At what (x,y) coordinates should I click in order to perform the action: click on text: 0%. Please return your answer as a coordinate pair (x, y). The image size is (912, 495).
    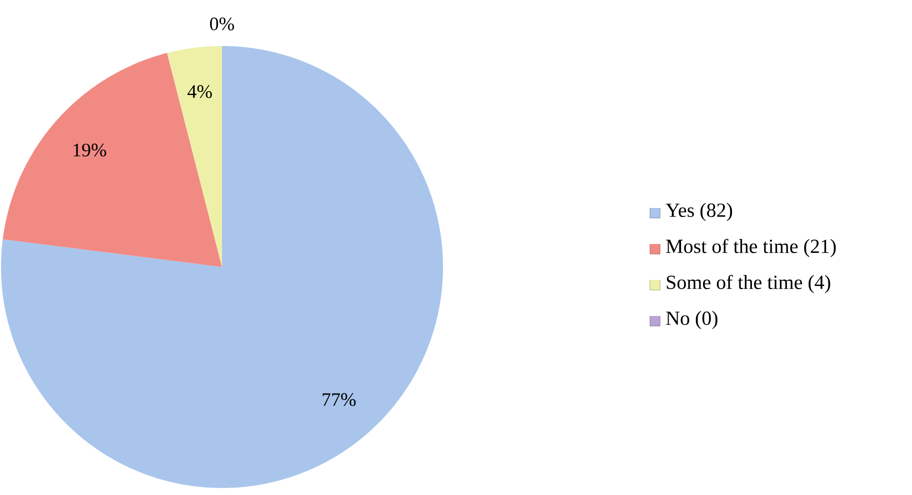
    Looking at the image, I should click on (222, 23).